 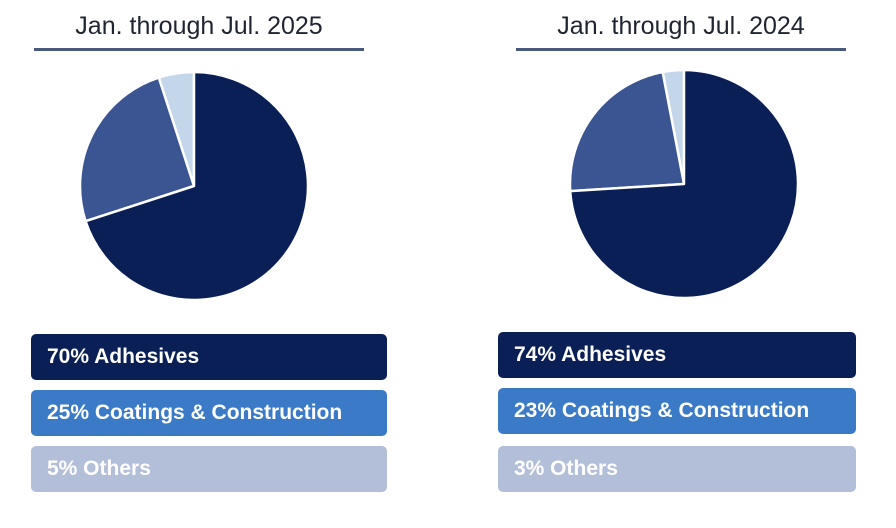 I want to click on legend-item-adhesives: 70% Adhesives, so click(x=209, y=357).